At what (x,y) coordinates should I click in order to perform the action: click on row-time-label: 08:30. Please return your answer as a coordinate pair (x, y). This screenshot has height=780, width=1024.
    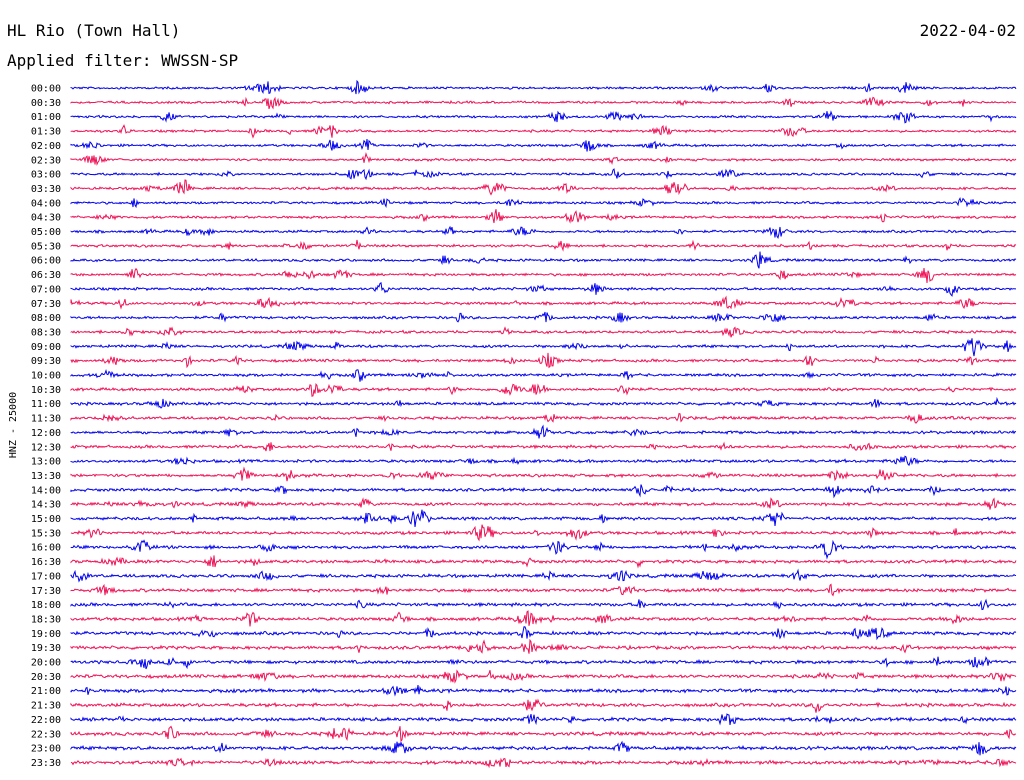
    Looking at the image, I should click on (46, 332).